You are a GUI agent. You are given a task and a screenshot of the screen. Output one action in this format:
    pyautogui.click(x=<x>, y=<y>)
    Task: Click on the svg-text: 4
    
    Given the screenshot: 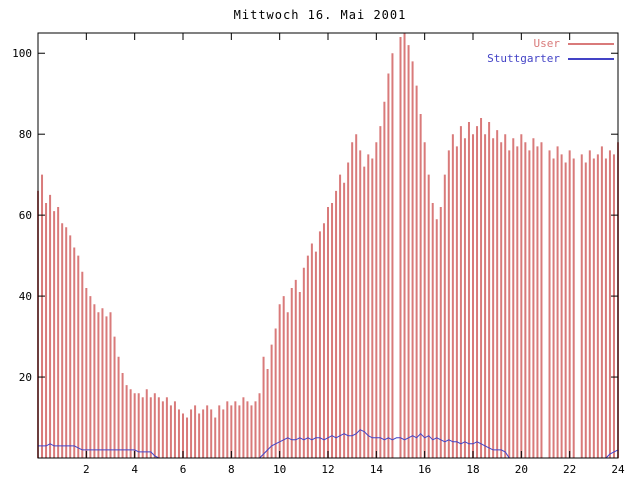 What is the action you would take?
    pyautogui.click(x=134, y=469)
    